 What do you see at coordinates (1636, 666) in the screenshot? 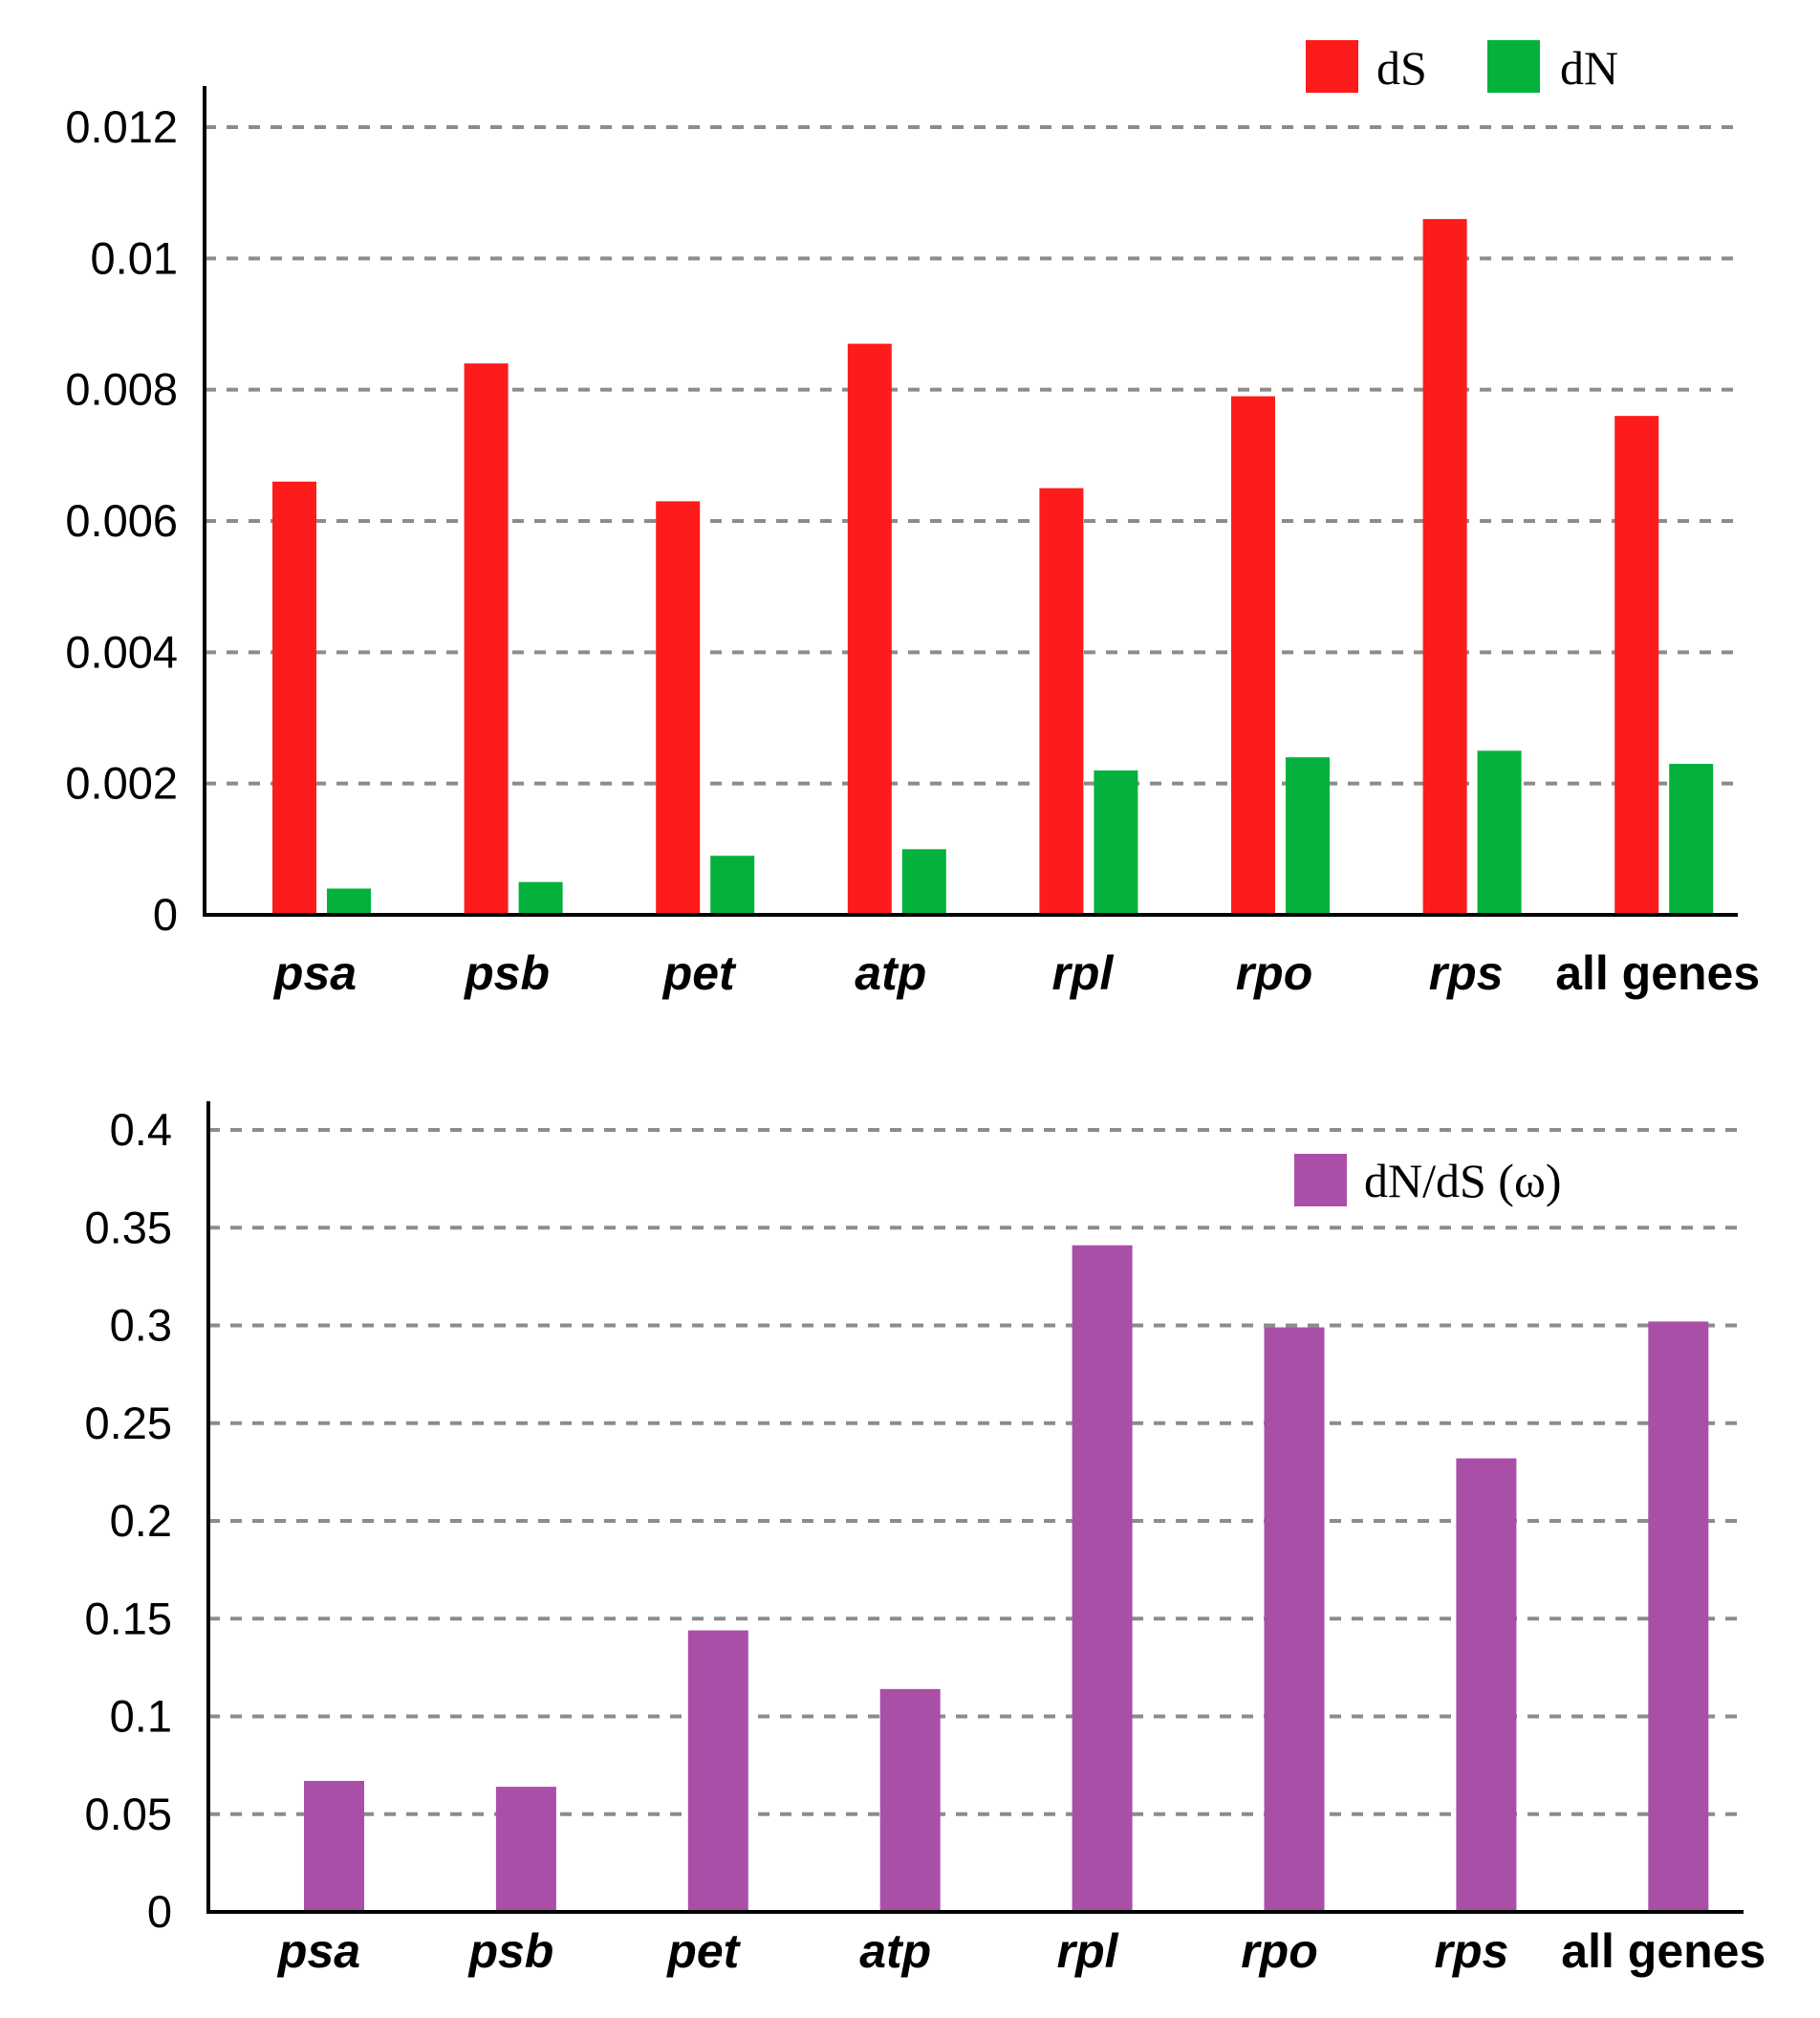
I see `bar-ds-all-genes` at bounding box center [1636, 666].